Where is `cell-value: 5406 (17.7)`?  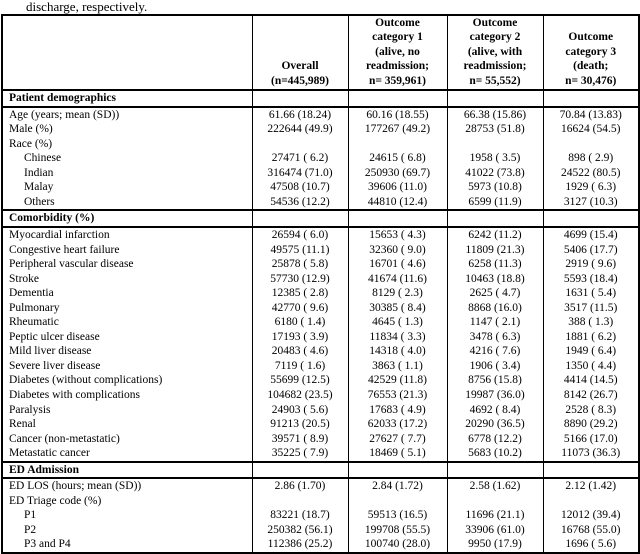 cell-value: 5406 (17.7) is located at coordinates (591, 250).